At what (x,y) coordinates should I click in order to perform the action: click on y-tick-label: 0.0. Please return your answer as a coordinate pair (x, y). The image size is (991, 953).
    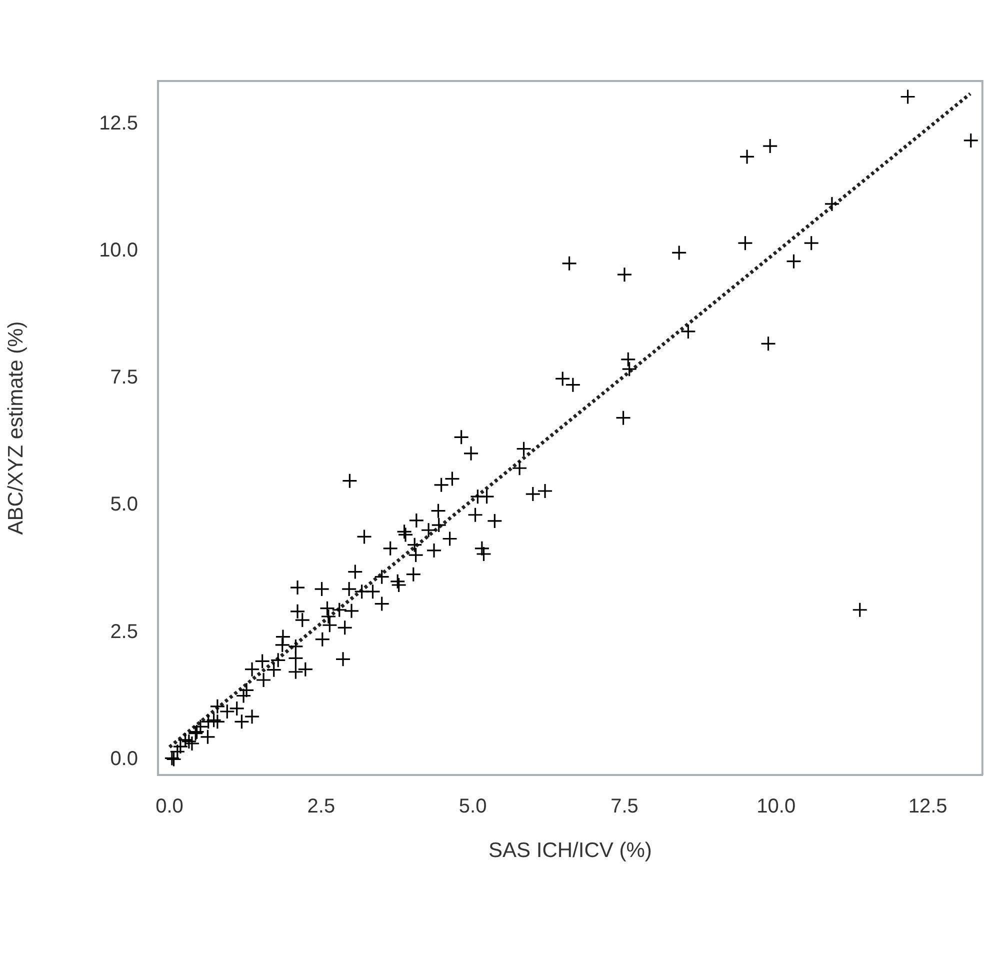
    Looking at the image, I should click on (124, 759).